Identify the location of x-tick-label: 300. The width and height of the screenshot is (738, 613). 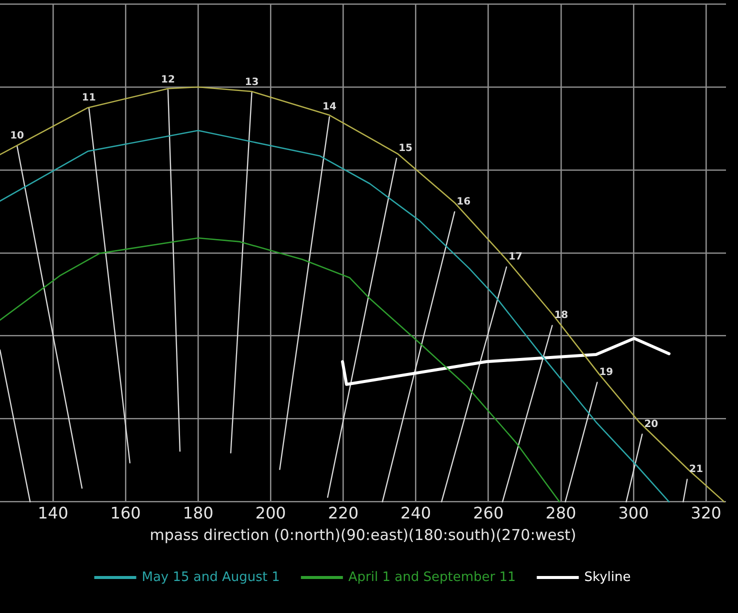
(633, 513).